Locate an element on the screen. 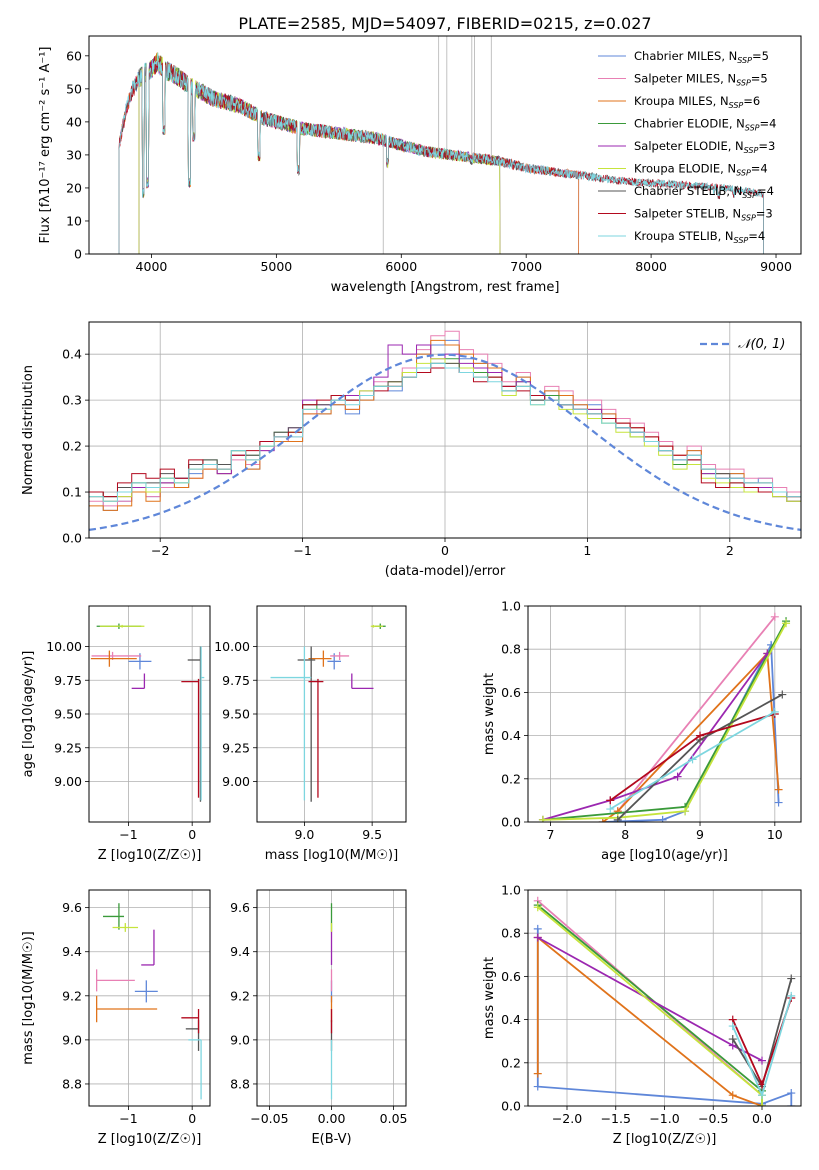 Image resolution: width=819 pixels, height=1170 pixels. legend-model-name: Chabrier STELIB, N is located at coordinates (688, 191).